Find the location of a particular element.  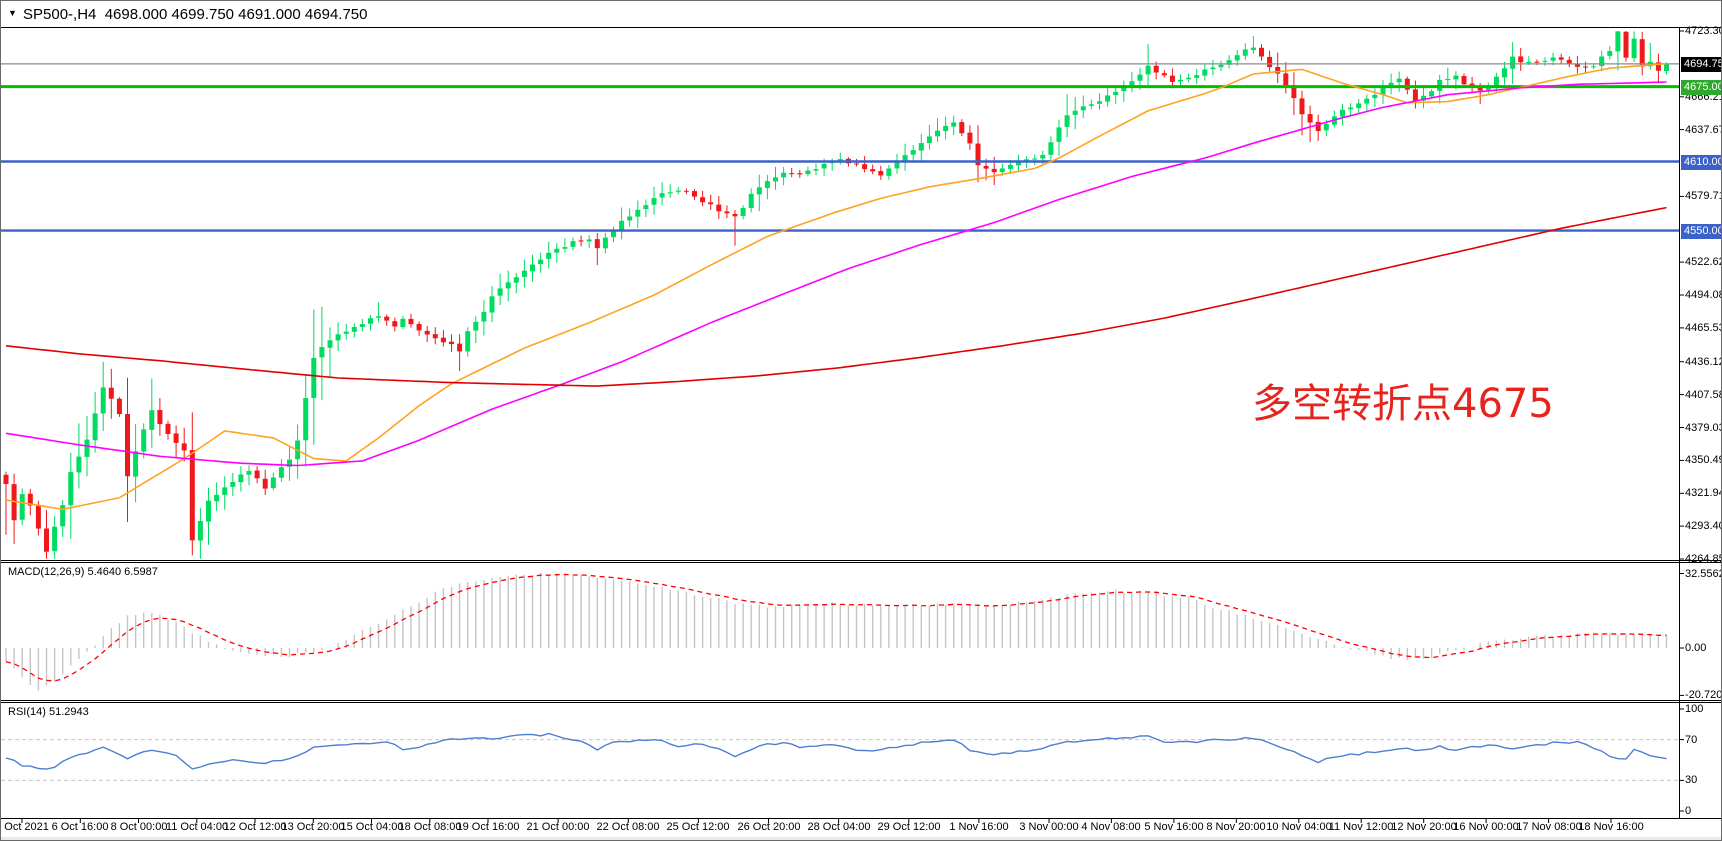

price-scale-label: 4321.945 is located at coordinates (1703, 493).